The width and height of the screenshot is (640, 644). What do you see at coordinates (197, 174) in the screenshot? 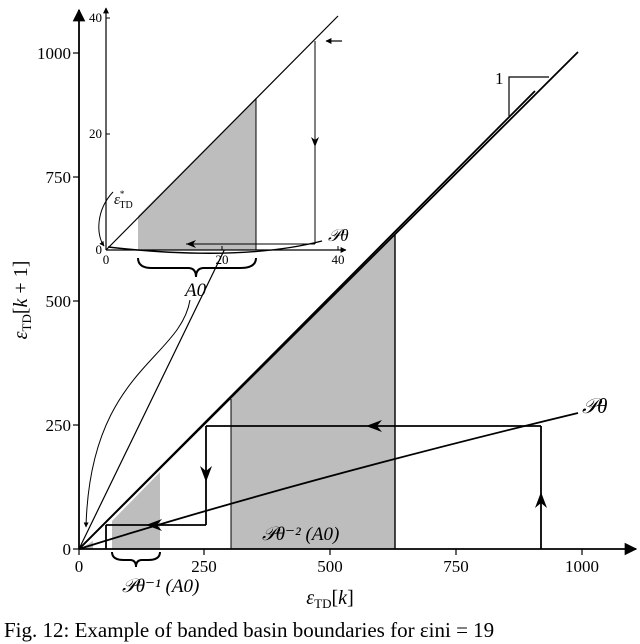
I see `inset-basin-region` at bounding box center [197, 174].